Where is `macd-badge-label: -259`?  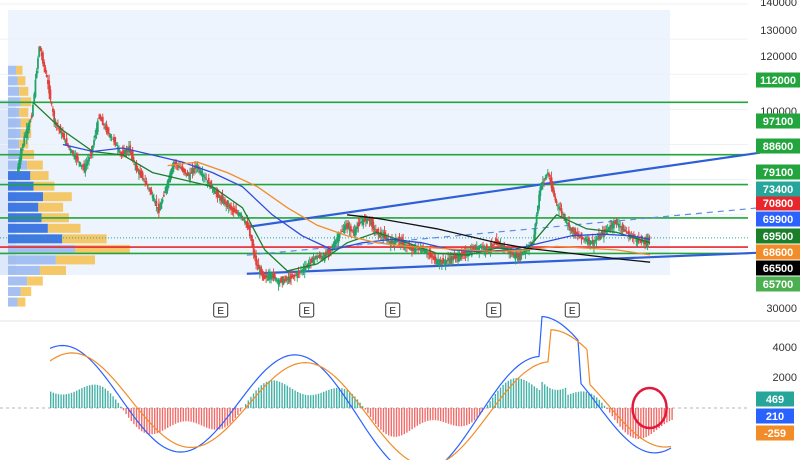
macd-badge-label: -259 is located at coordinates (775, 434).